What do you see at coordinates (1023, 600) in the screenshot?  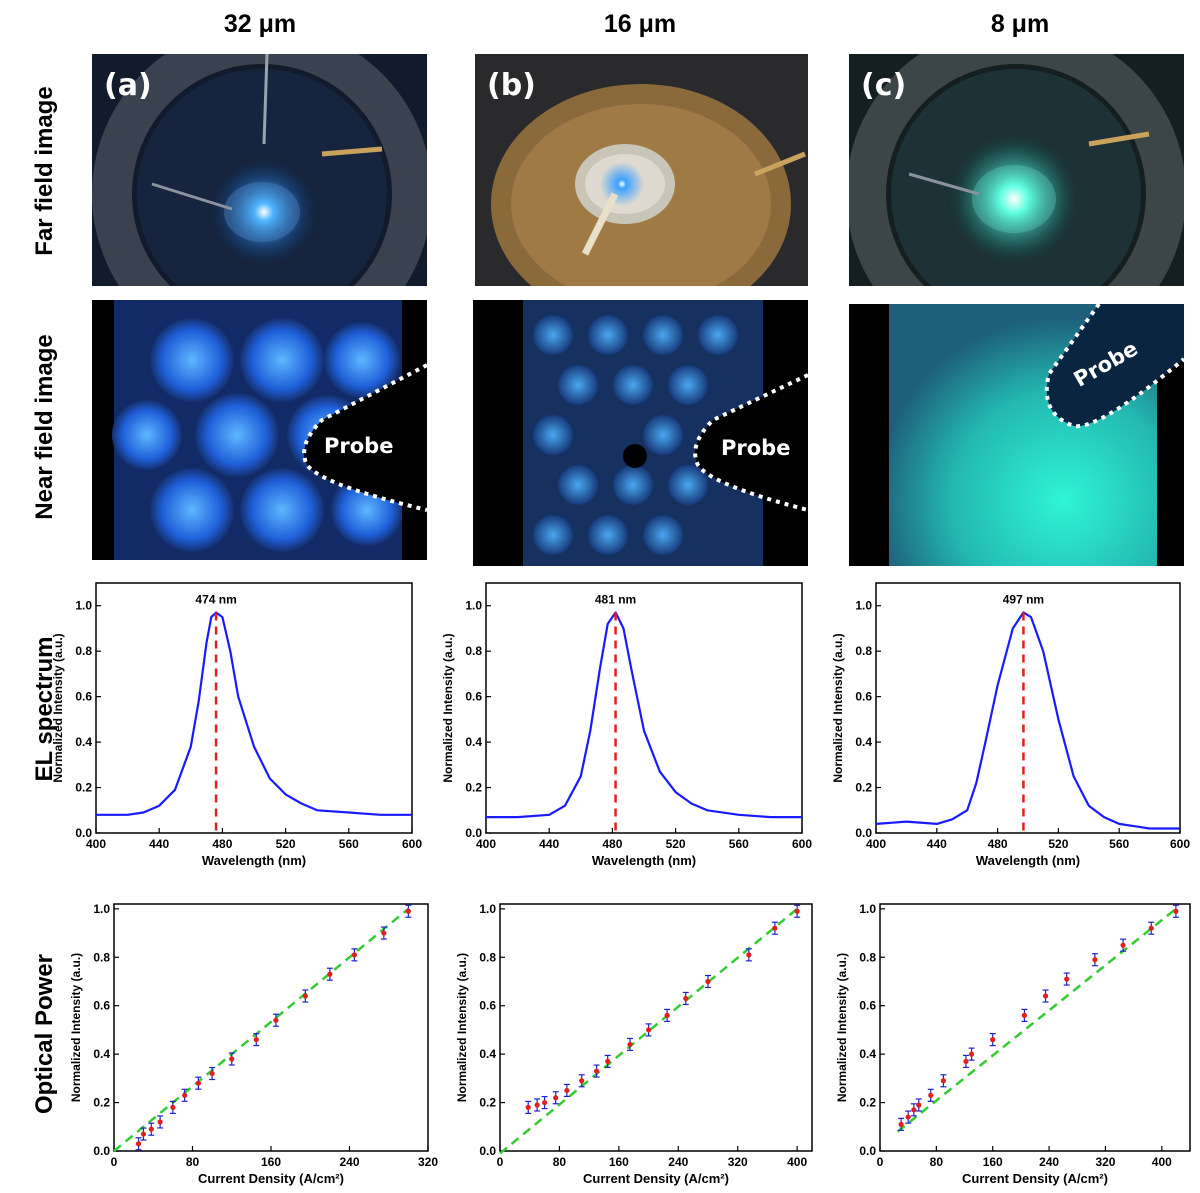 I see `peak-label: 497 nm` at bounding box center [1023, 600].